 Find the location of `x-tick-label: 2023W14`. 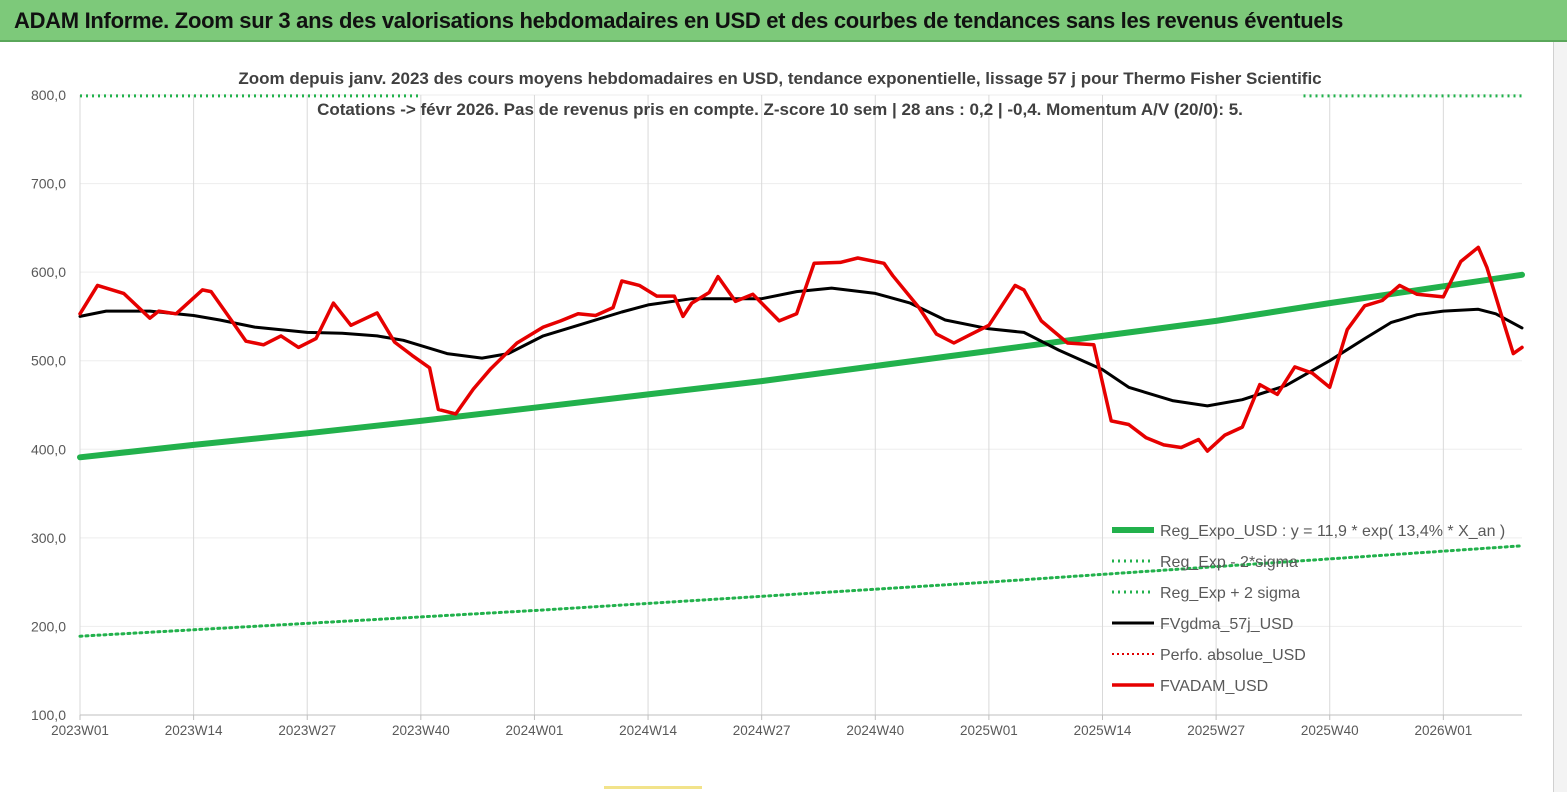

x-tick-label: 2023W14 is located at coordinates (194, 730).